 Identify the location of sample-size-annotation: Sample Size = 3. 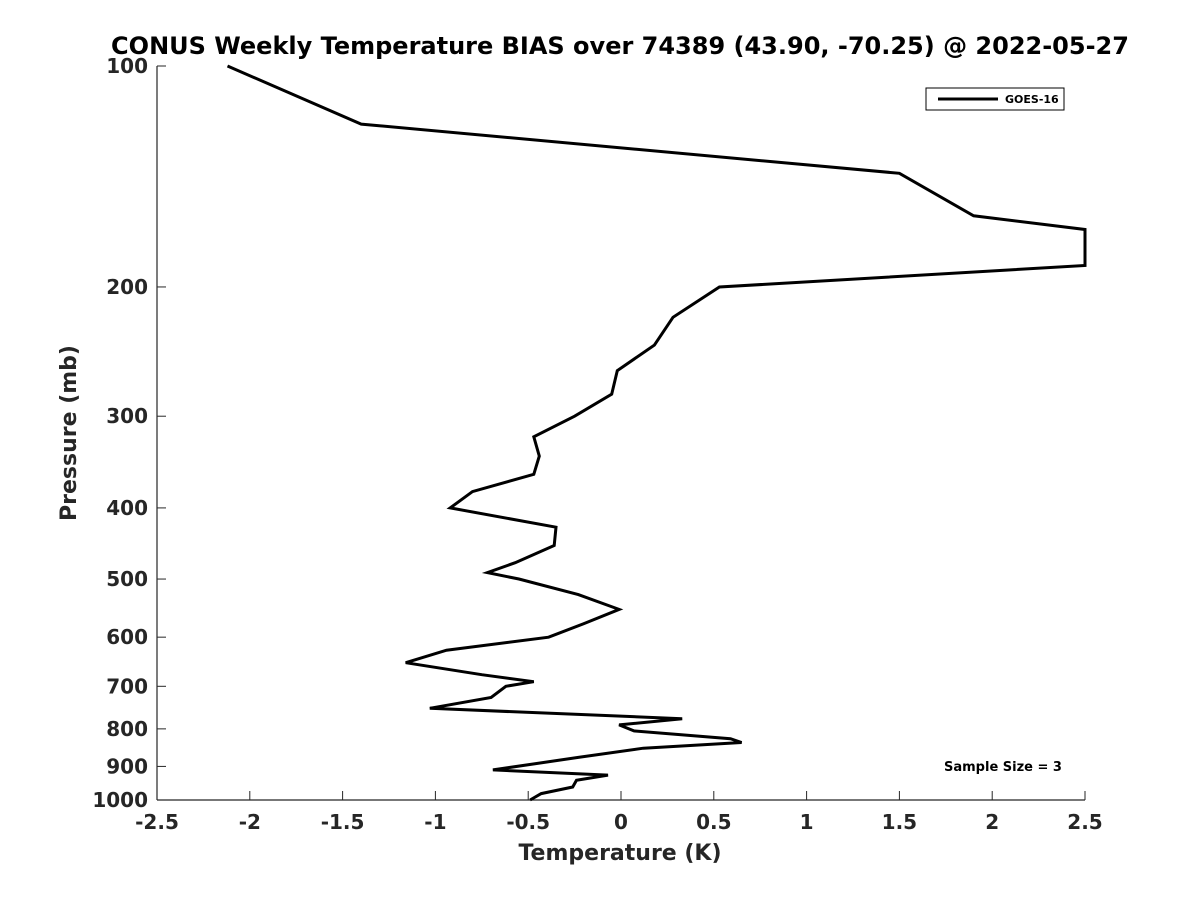
(1003, 767).